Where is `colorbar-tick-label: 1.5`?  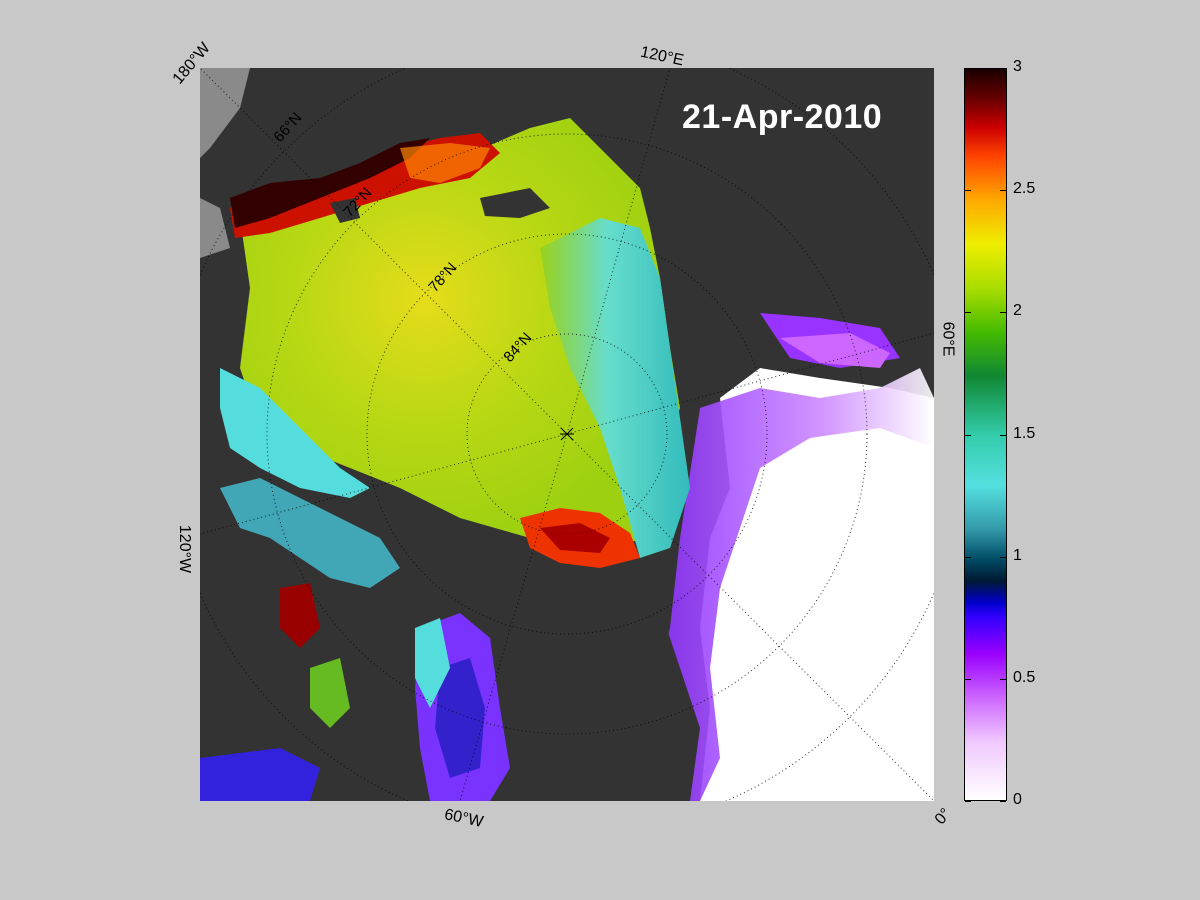 colorbar-tick-label: 1.5 is located at coordinates (1024, 433).